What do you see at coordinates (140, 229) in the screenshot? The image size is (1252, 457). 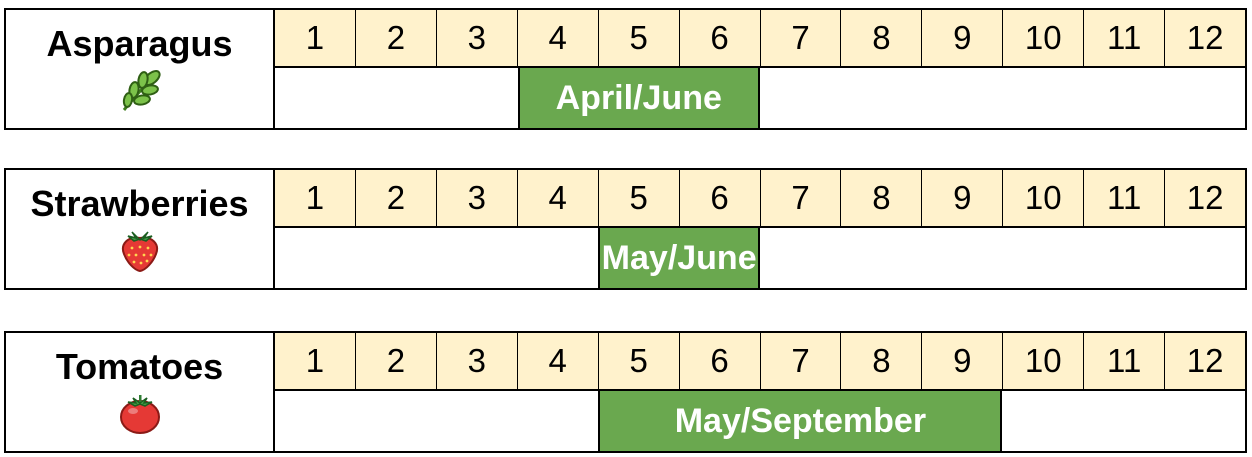 I see `crop-label-cell: Strawberries` at bounding box center [140, 229].